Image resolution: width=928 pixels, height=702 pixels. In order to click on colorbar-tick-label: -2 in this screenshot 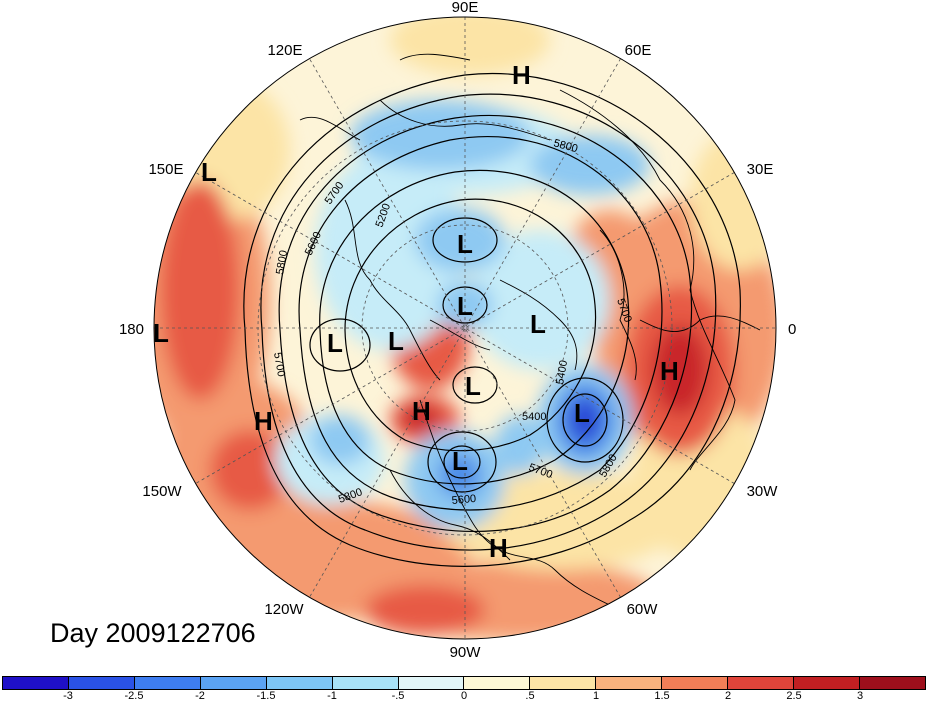, I will do `click(200, 696)`.